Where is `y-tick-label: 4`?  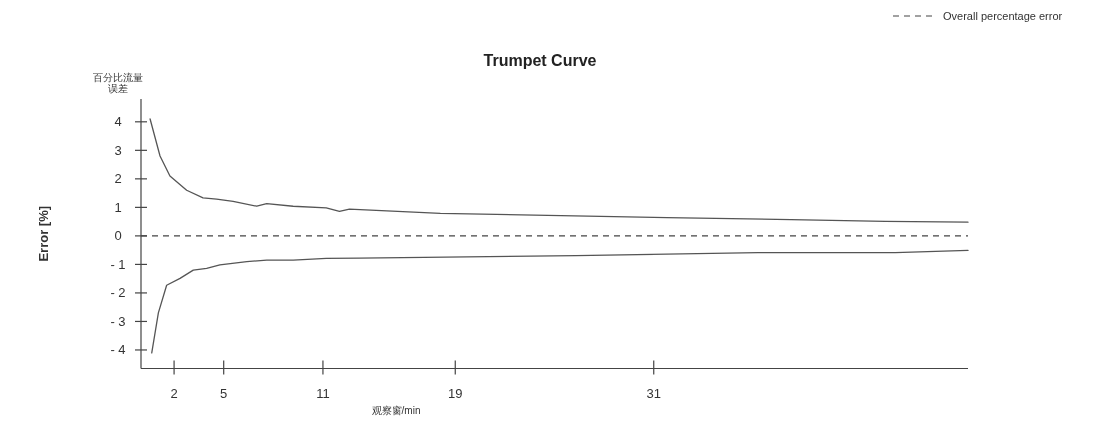 y-tick-label: 4 is located at coordinates (118, 122).